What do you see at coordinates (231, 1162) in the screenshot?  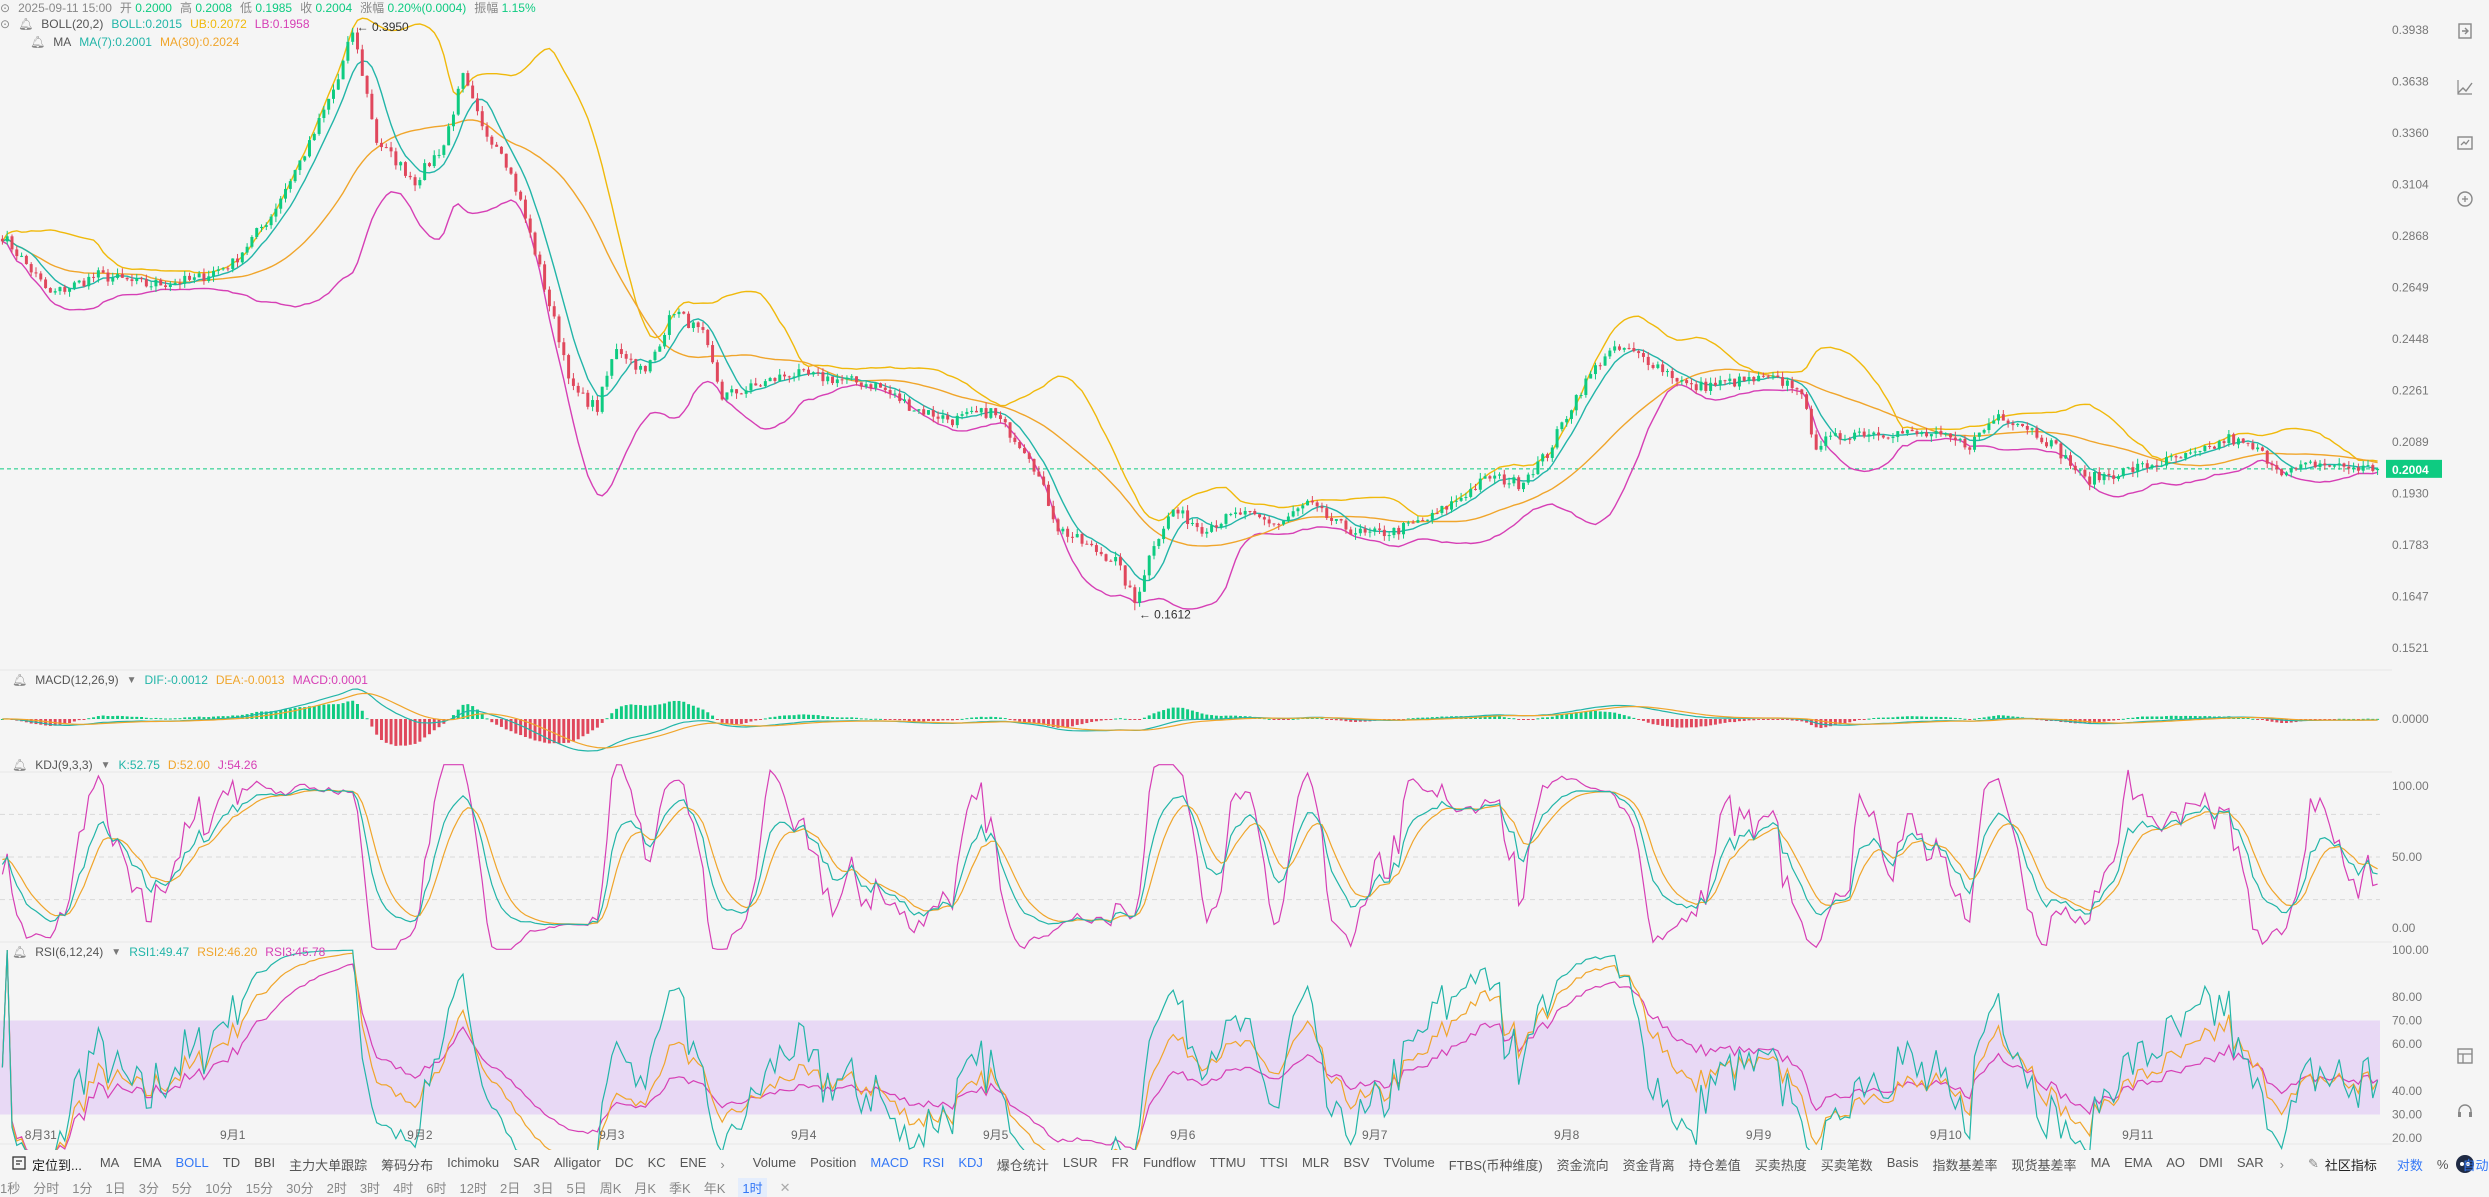 I see `main-indicator-3: TD` at bounding box center [231, 1162].